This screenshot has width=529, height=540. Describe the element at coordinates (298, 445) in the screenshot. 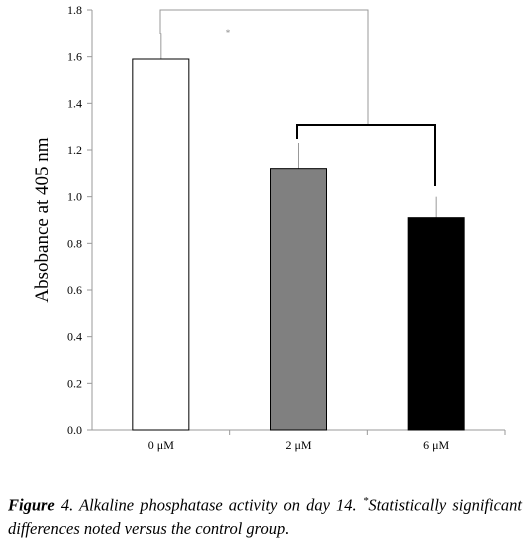

I see `x-tick-label: 2 μM` at that location.